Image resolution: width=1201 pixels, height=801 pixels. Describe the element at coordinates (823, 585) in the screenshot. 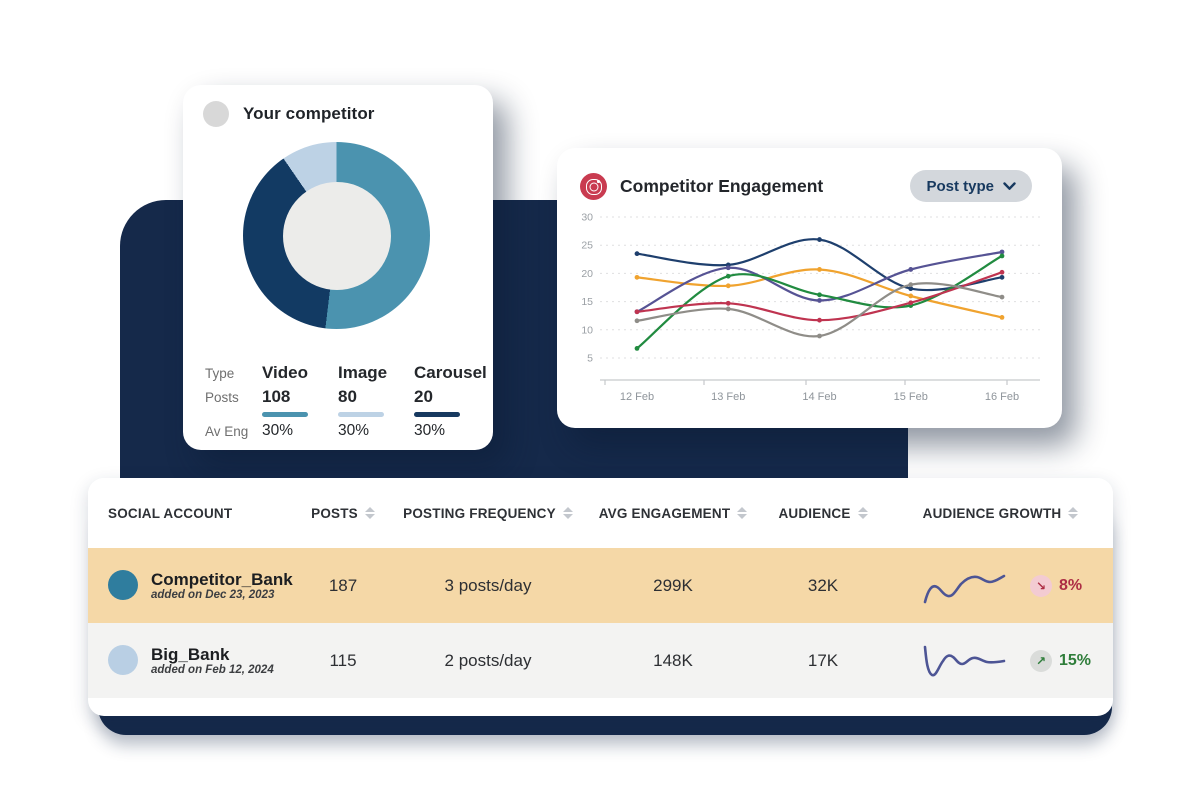

I see `audience-value: 32K` at that location.